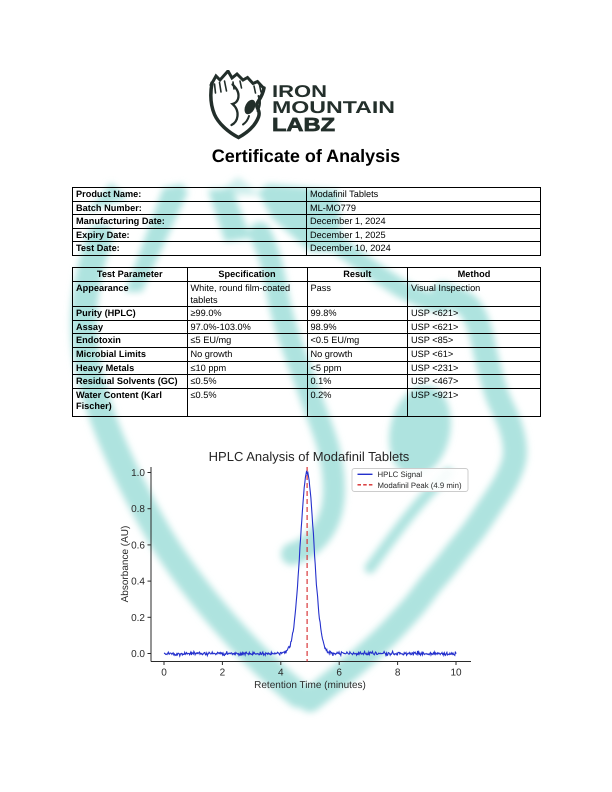 This screenshot has width=612, height=792. I want to click on svg-text: 0.0, so click(138, 654).